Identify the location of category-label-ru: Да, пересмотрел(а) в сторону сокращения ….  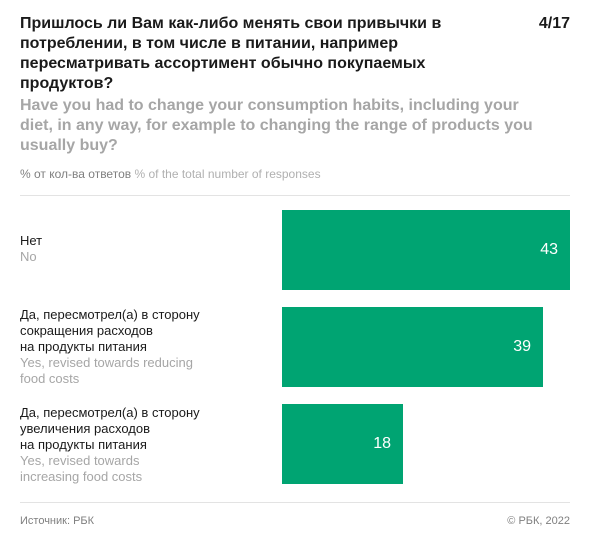
(110, 330).